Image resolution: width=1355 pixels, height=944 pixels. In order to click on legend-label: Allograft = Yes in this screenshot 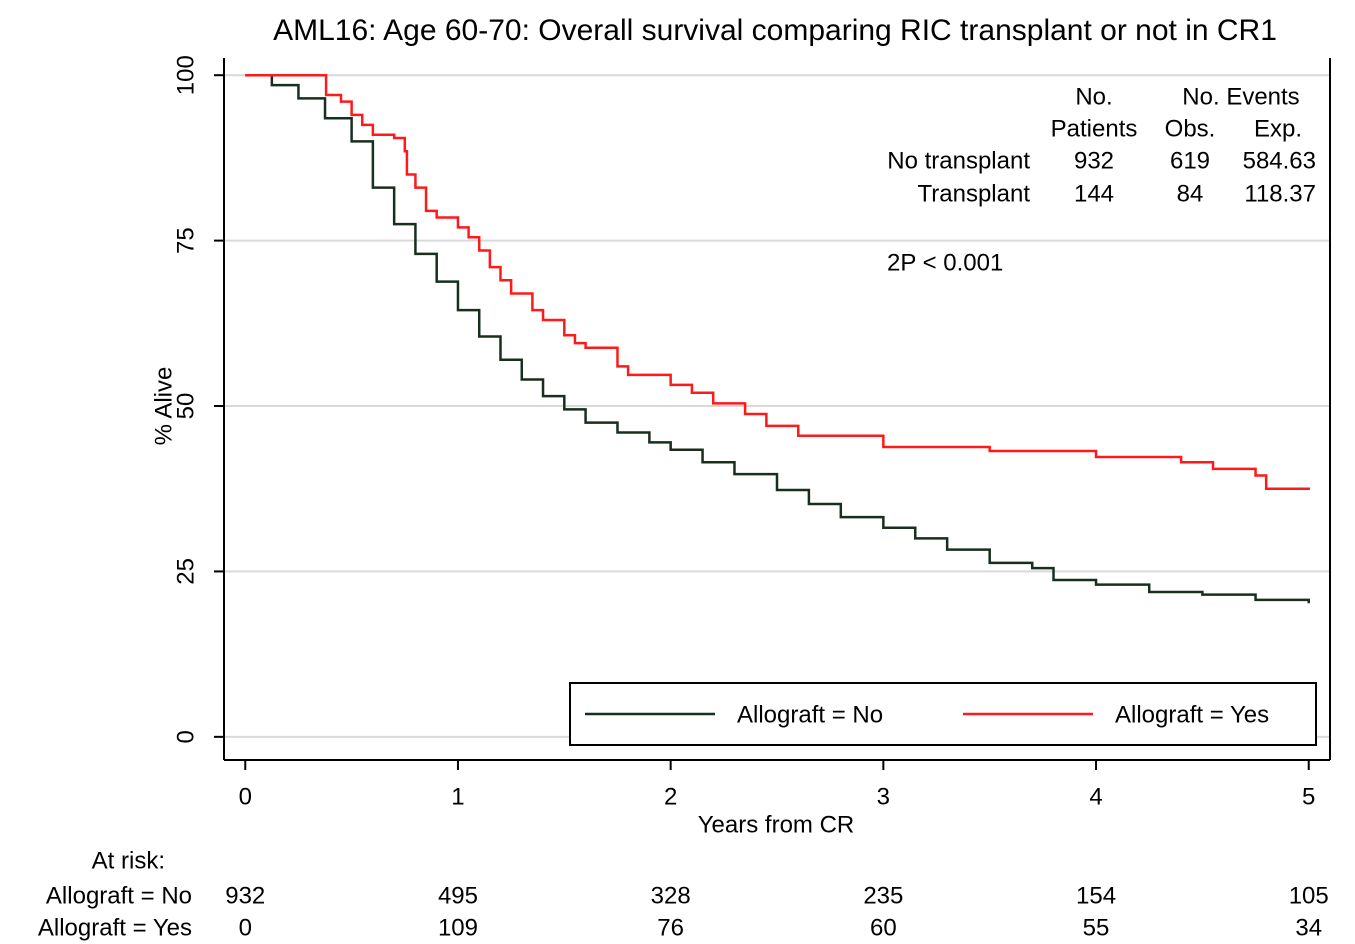, I will do `click(1192, 714)`.